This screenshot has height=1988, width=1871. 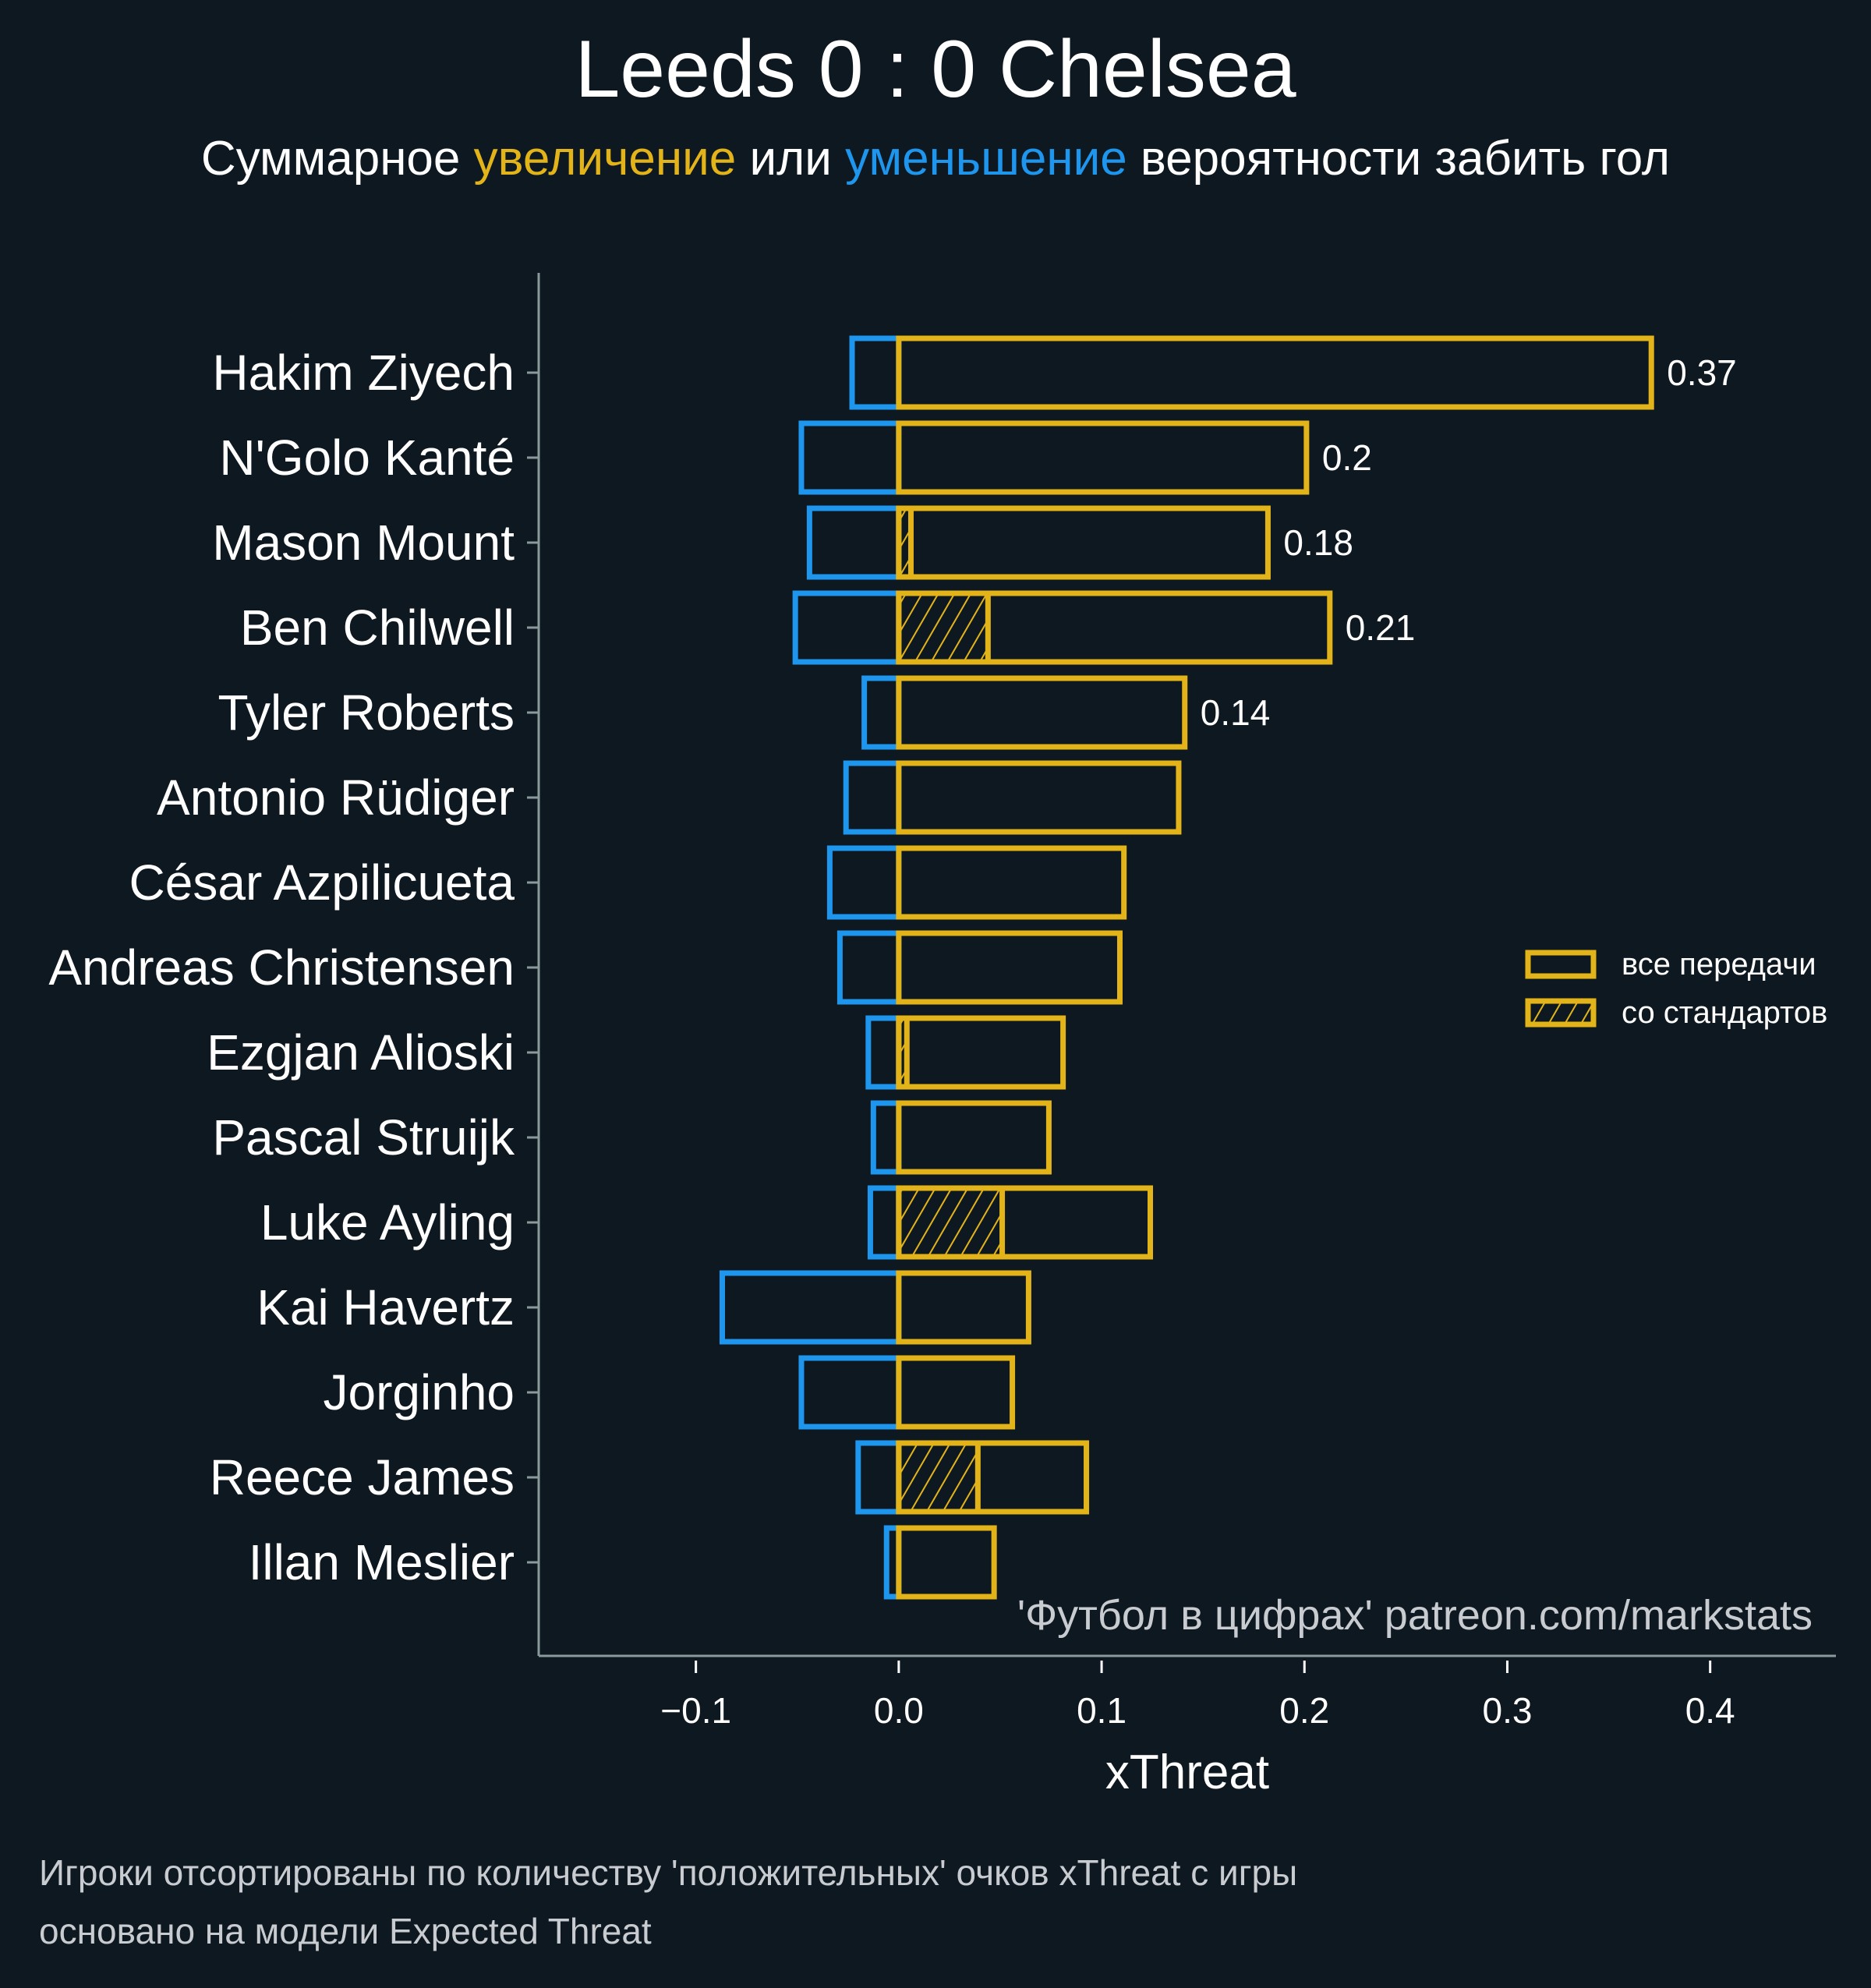 What do you see at coordinates (1710, 1710) in the screenshot?
I see `x-tick-label: 0.4` at bounding box center [1710, 1710].